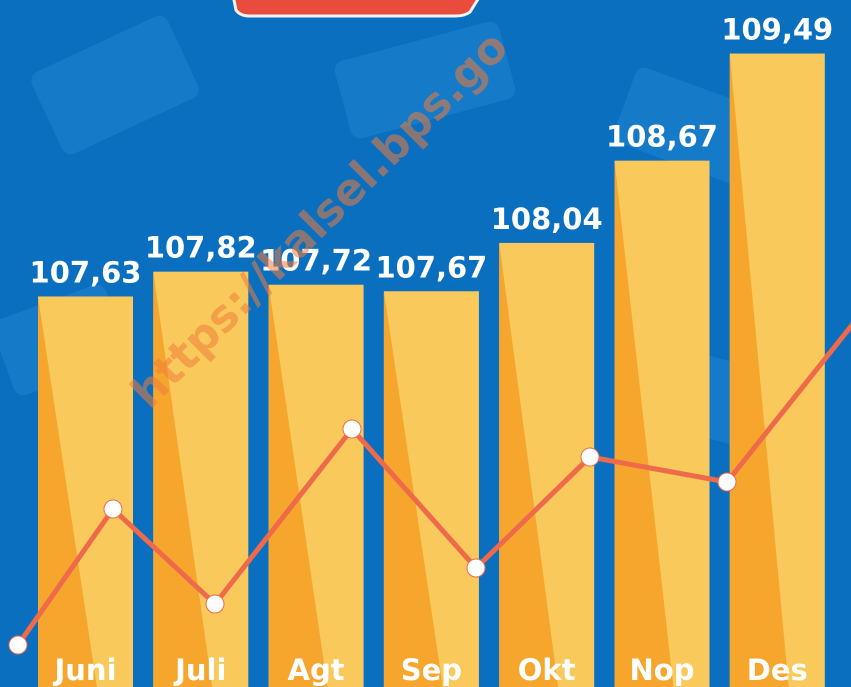 Image resolution: width=851 pixels, height=687 pixels. What do you see at coordinates (777, 670) in the screenshot?
I see `category-label: Des` at bounding box center [777, 670].